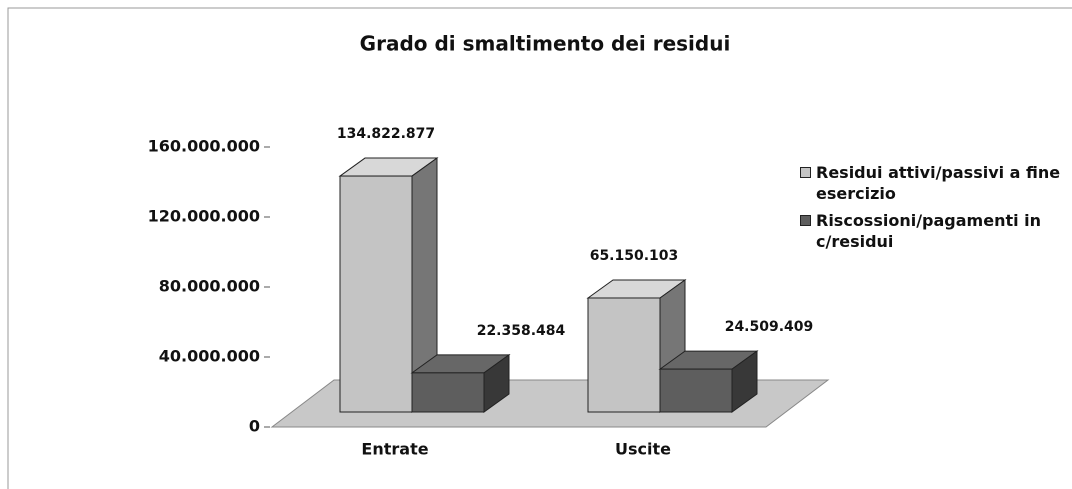 This screenshot has height=489, width=1072. Describe the element at coordinates (938, 183) in the screenshot. I see `legend-label: Residui attivi/passivi a fine esercizio` at that location.